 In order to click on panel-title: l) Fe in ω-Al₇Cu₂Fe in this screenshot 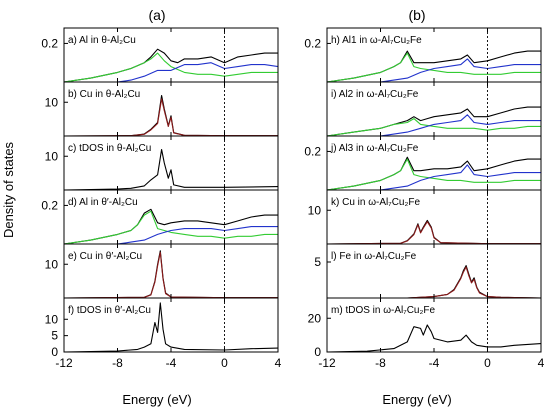, I will do `click(374, 256)`.